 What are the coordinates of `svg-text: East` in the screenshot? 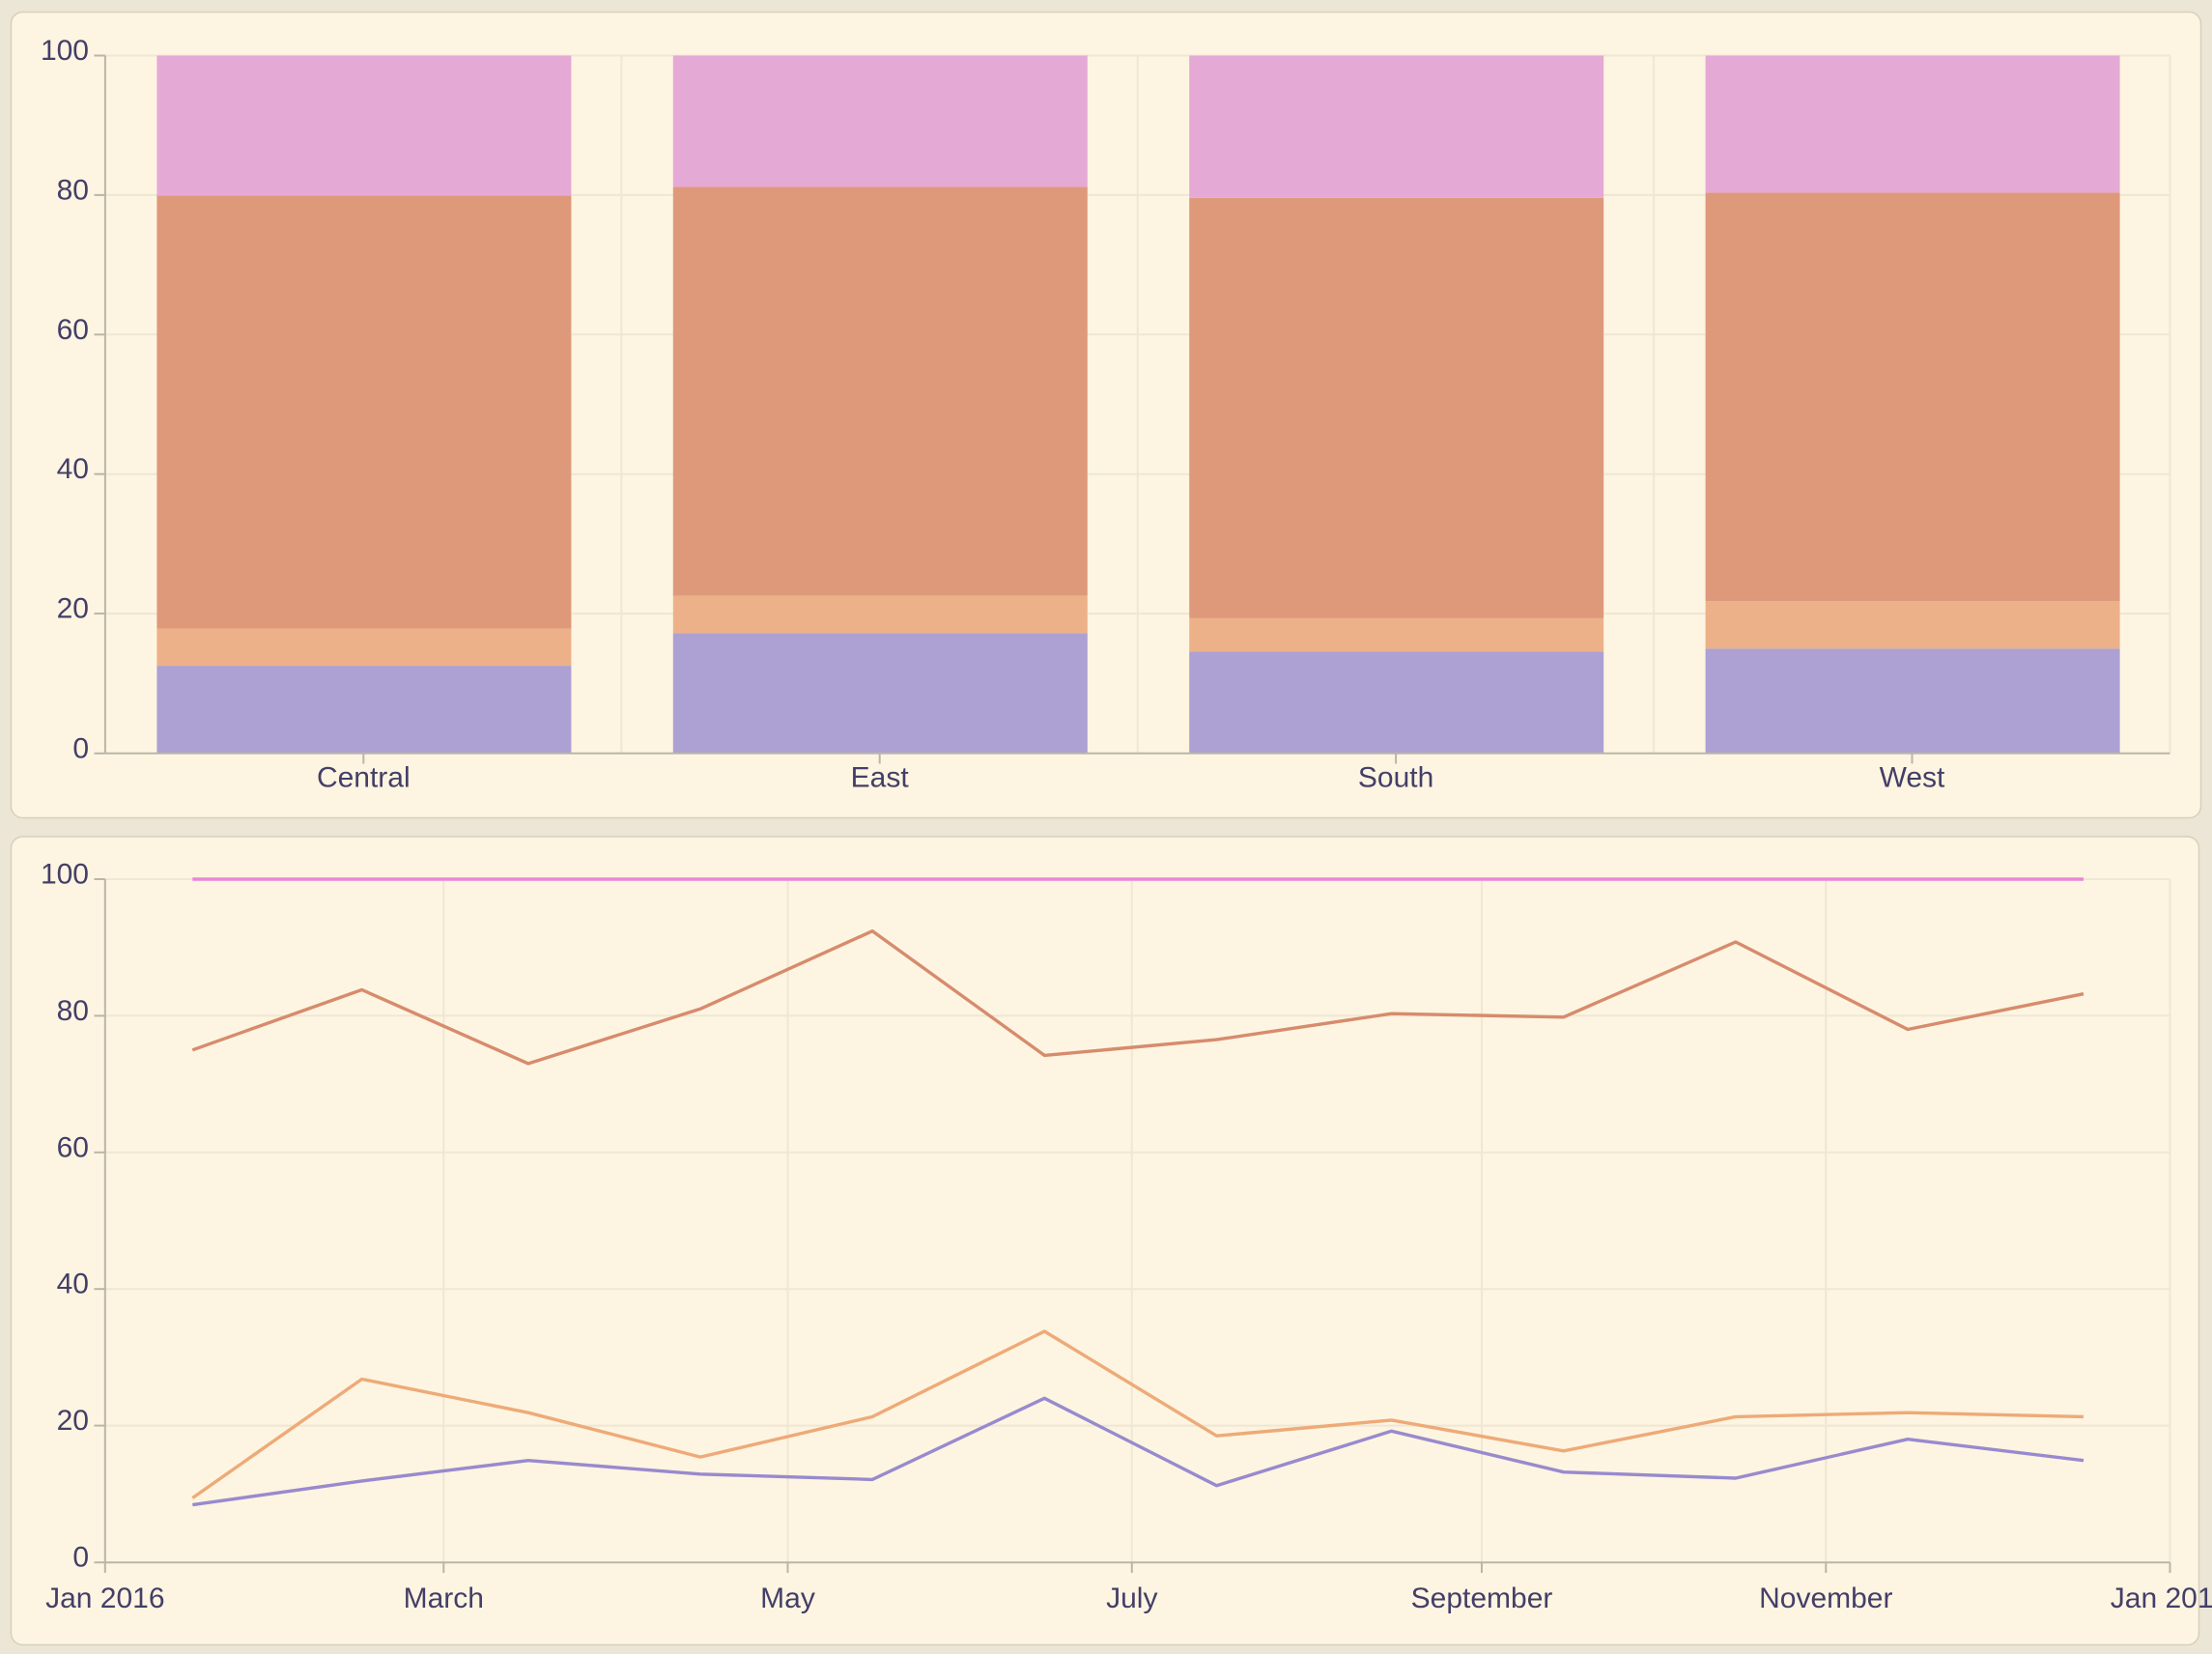 It's located at (880, 778).